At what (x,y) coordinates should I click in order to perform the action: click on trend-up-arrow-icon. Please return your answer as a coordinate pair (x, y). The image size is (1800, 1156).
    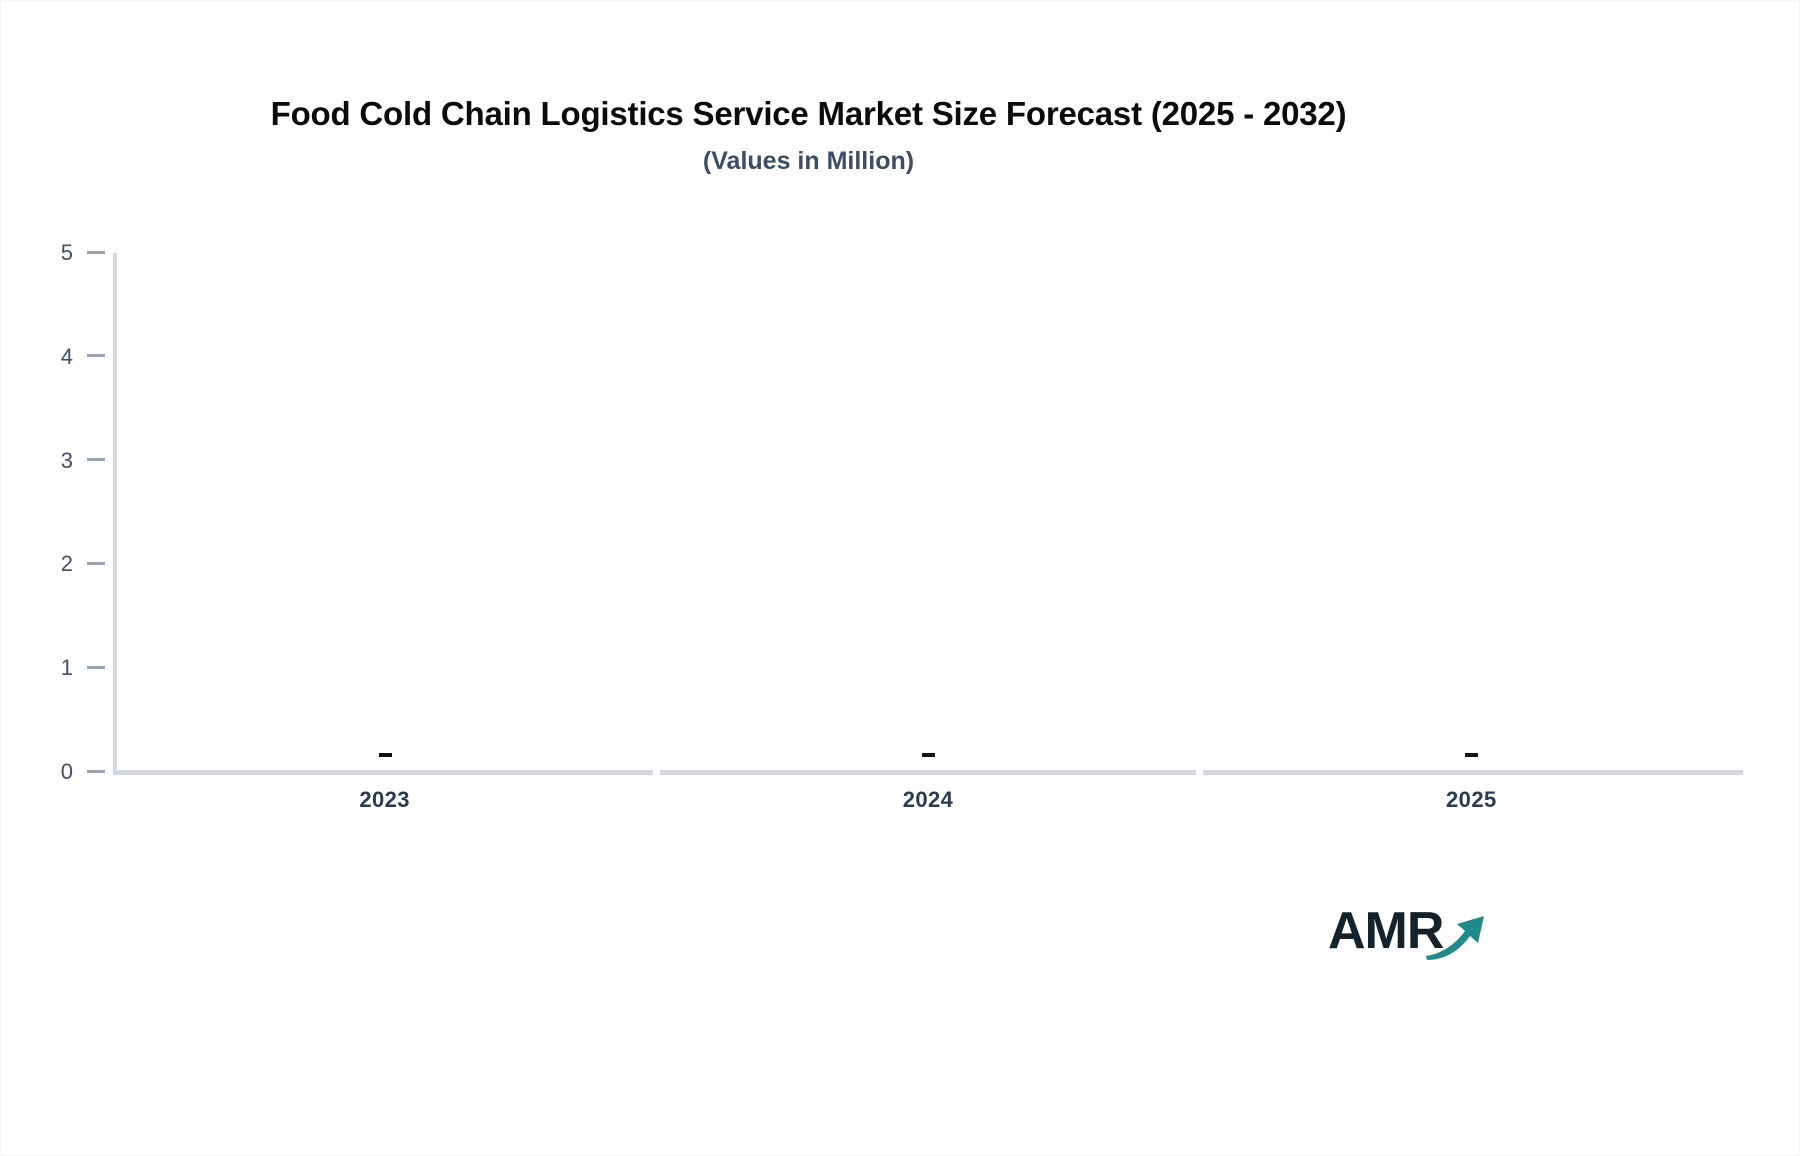
    Looking at the image, I should click on (1455, 936).